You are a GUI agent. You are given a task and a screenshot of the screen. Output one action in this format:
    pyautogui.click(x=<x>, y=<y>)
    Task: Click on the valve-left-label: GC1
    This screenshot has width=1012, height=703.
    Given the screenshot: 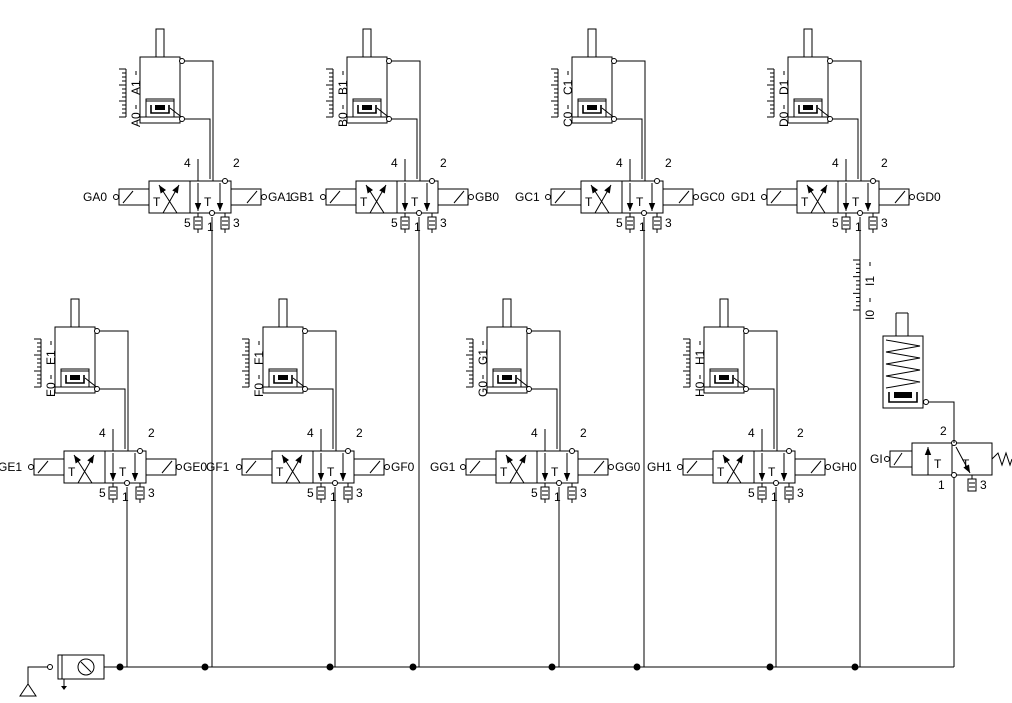 What is the action you would take?
    pyautogui.click(x=527, y=197)
    